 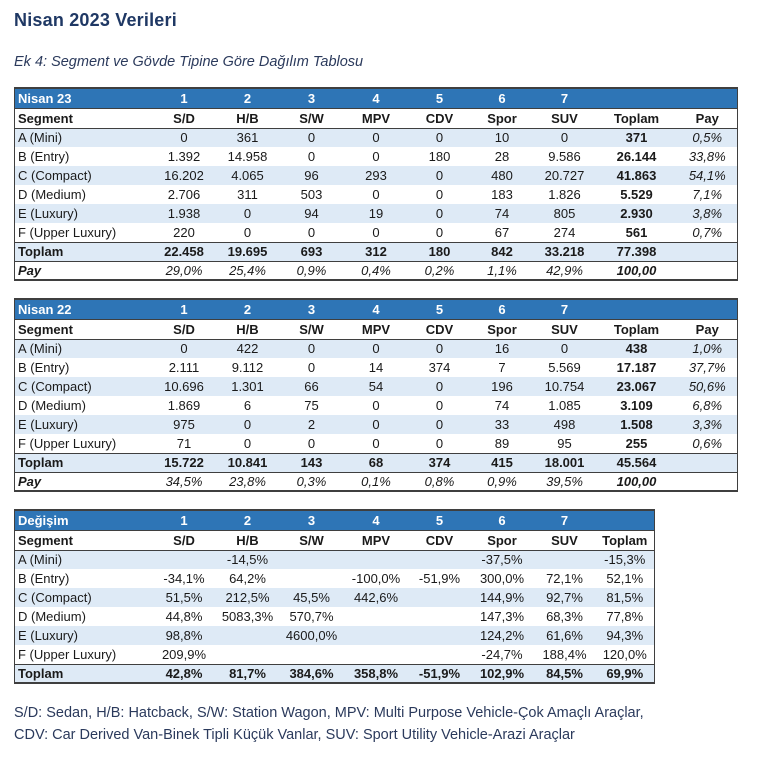 I want to click on segment-cell: E (Luxury), so click(x=83, y=635).